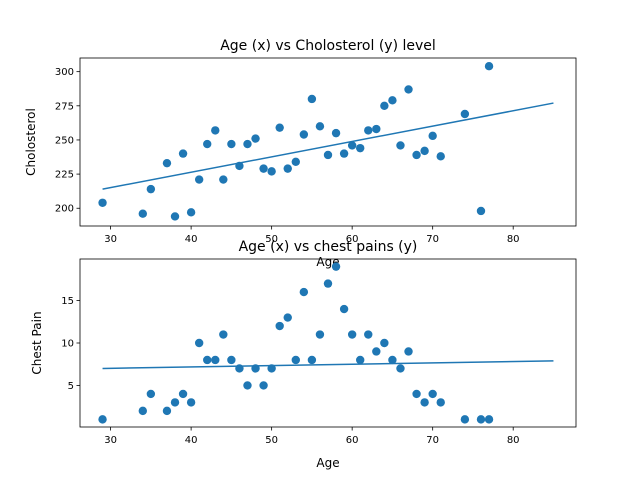 The image size is (640, 480). What do you see at coordinates (432, 239) in the screenshot?
I see `top-chart-x-tick-label: 70` at bounding box center [432, 239].